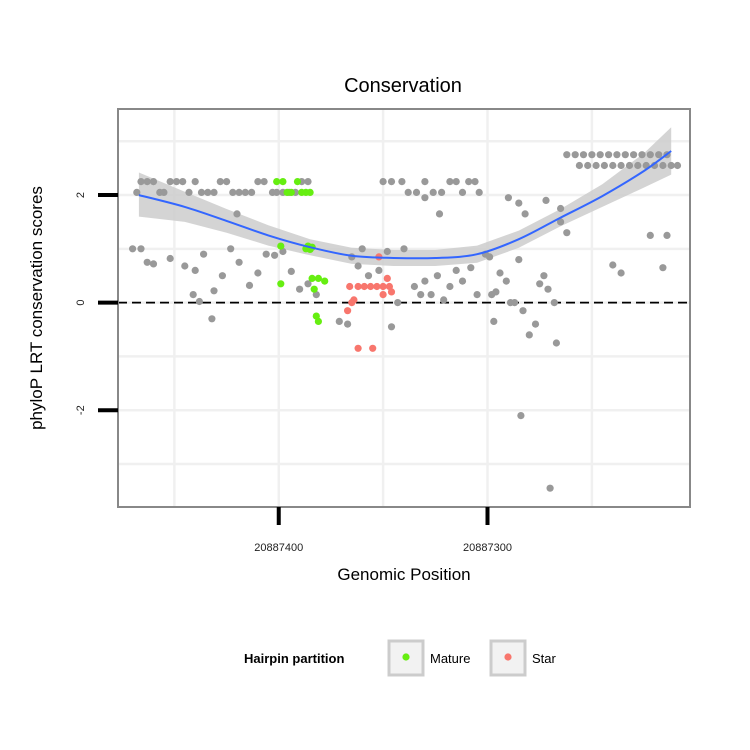 The width and height of the screenshot is (750, 750). Describe the element at coordinates (81, 195) in the screenshot. I see `y-tick-label-0: 2` at that location.